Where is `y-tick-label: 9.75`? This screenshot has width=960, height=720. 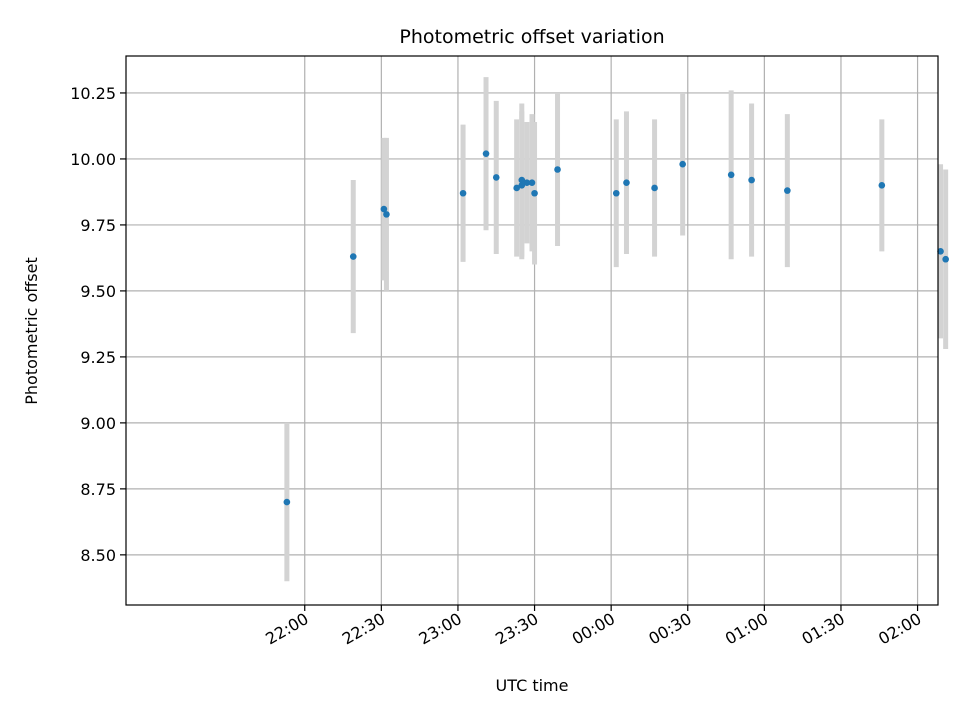
y-tick-label: 9.75 is located at coordinates (98, 225).